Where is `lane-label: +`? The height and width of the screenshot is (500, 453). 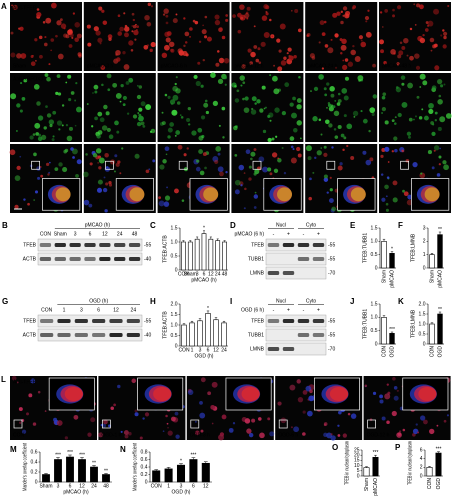 lane-label: + is located at coordinates (318, 234).